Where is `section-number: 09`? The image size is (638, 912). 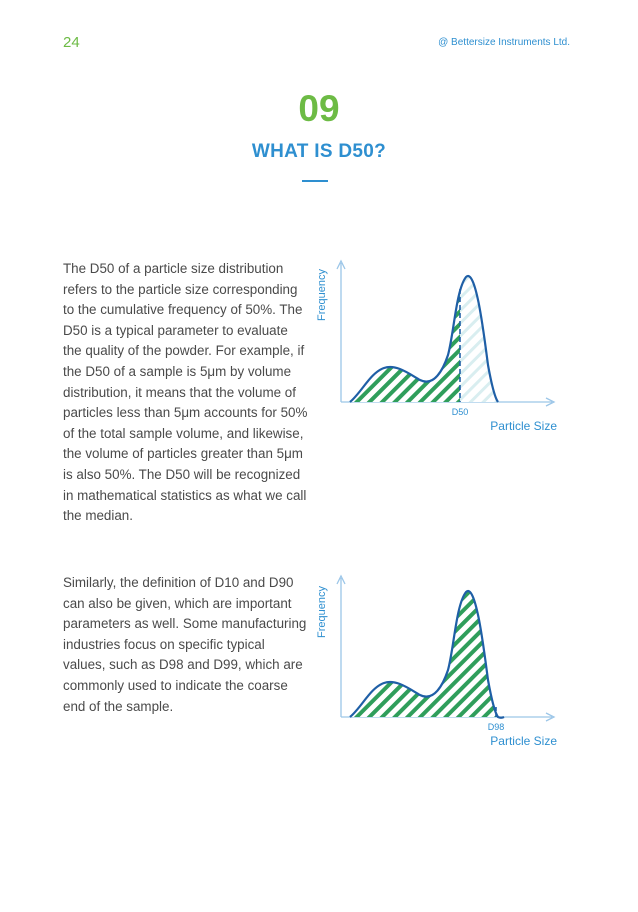 section-number: 09 is located at coordinates (319, 108).